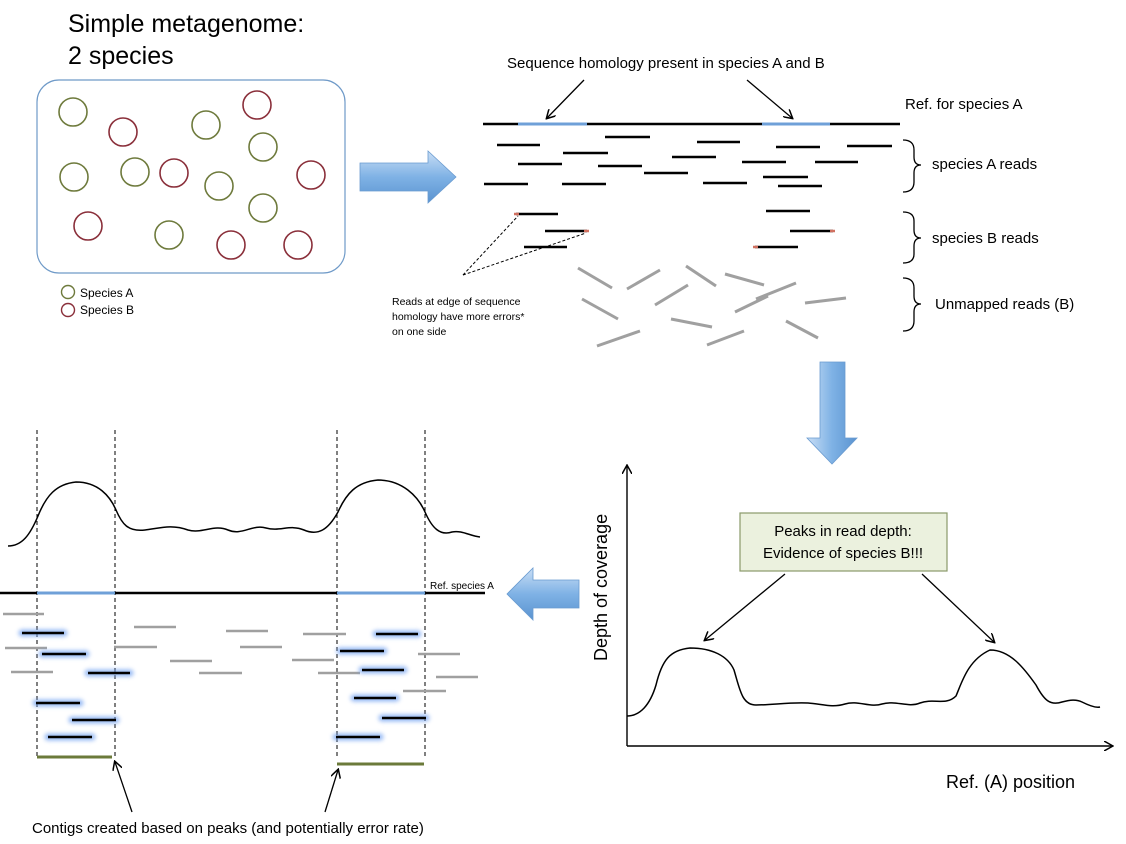 The image size is (1126, 844). I want to click on species-b-reads-brace, so click(912, 237).